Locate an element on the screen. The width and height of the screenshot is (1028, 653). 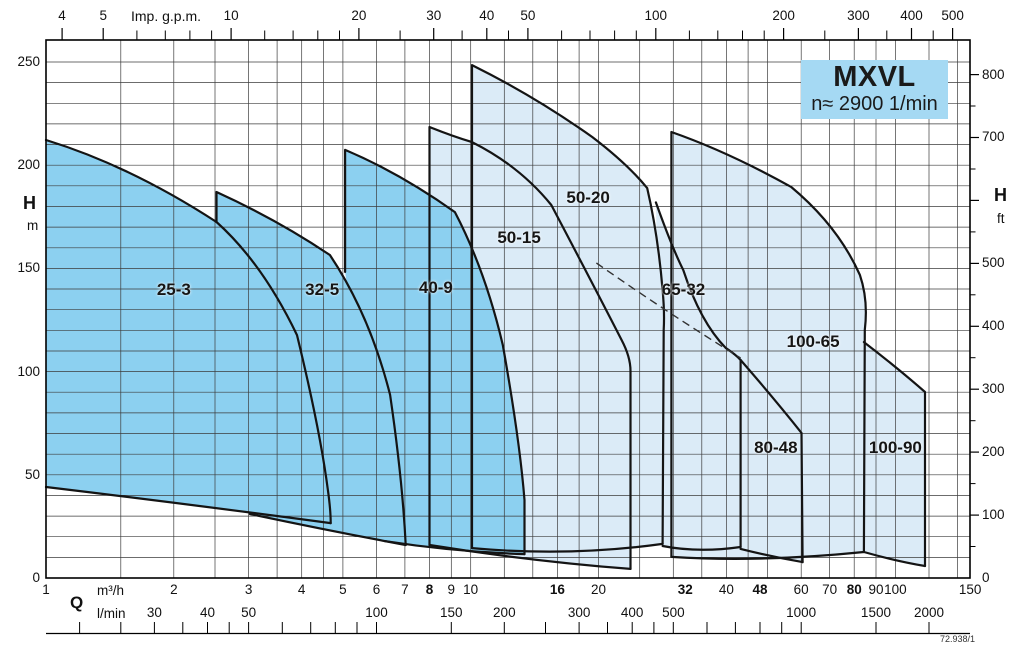
bottom-axis-lmin-label: 2000 is located at coordinates (929, 612).